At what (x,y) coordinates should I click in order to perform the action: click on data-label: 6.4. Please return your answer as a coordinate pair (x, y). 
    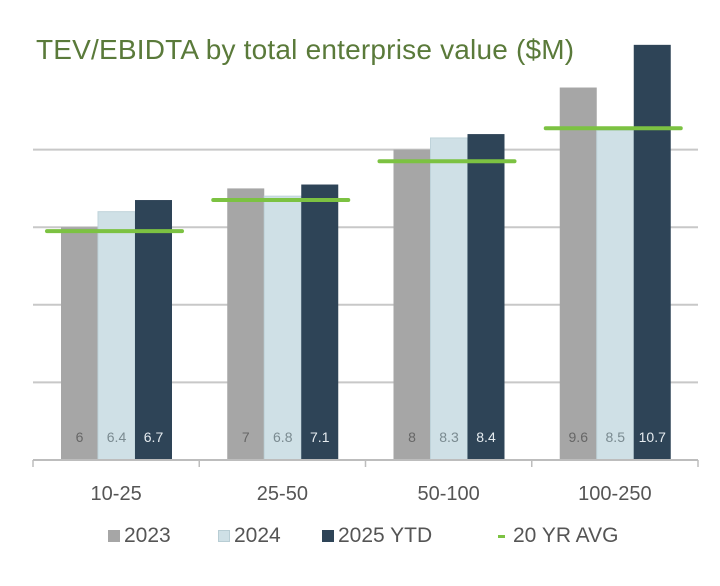
    Looking at the image, I should click on (117, 437).